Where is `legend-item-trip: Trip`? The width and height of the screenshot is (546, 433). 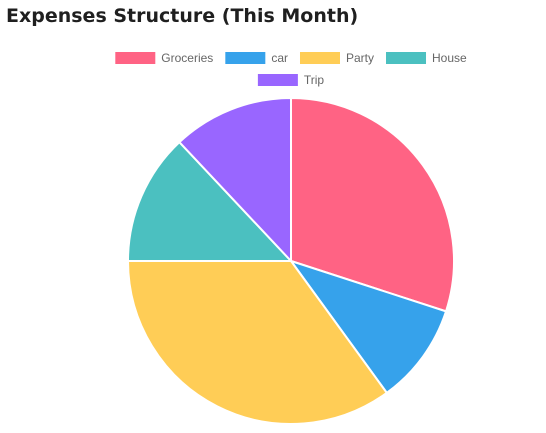
legend-item-trip: Trip is located at coordinates (291, 80).